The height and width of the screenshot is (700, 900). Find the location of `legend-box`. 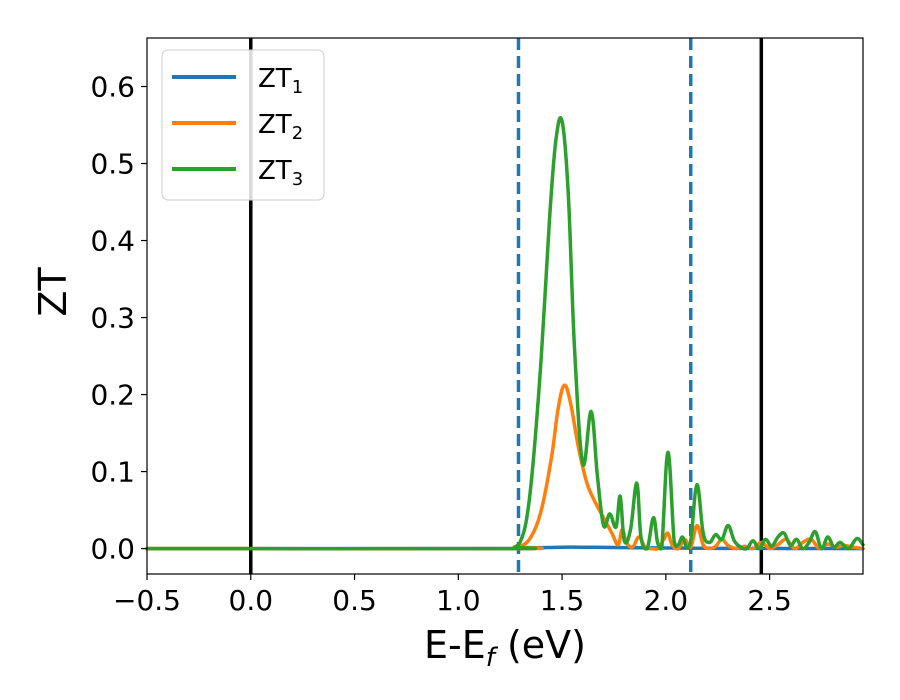

legend-box is located at coordinates (243, 125).